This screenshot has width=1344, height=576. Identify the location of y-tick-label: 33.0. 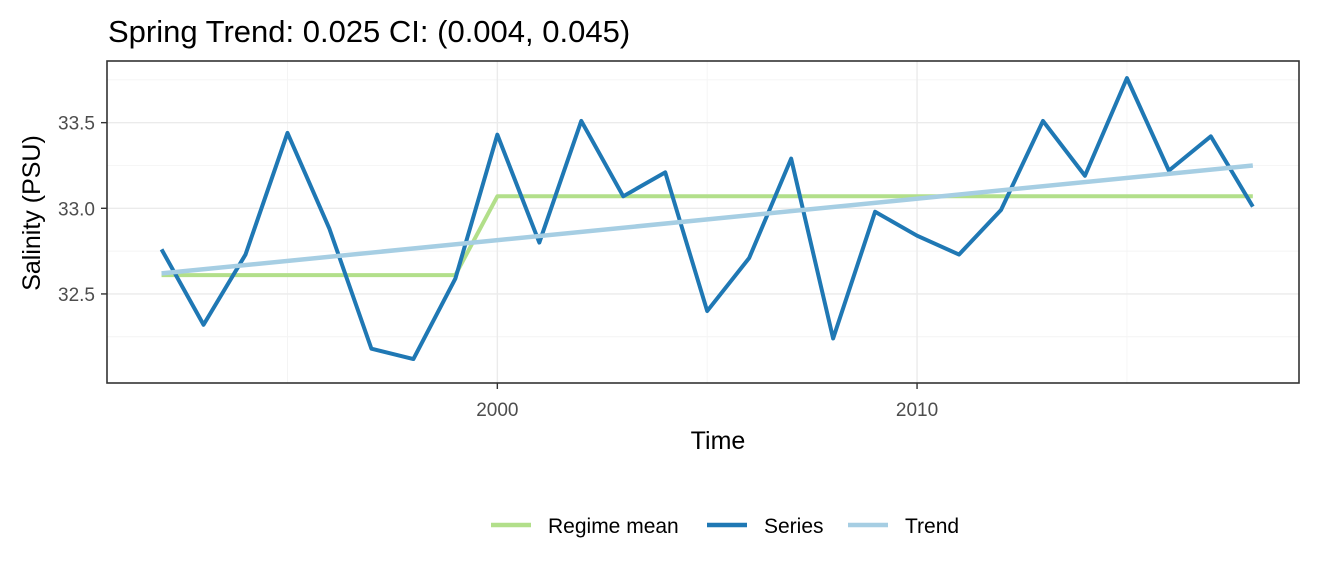
(76, 209).